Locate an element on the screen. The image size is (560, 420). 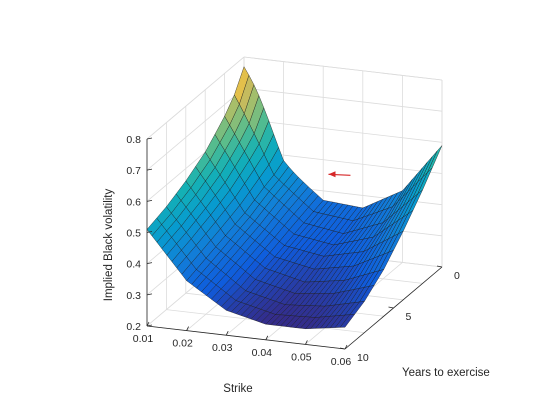
x-tick-label: 0.04 is located at coordinates (262, 353).